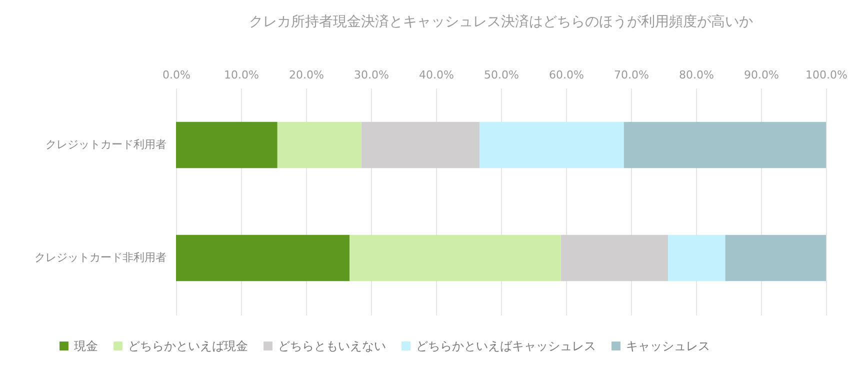 The width and height of the screenshot is (866, 380). What do you see at coordinates (241, 75) in the screenshot?
I see `x-tick-label: 10.0%` at bounding box center [241, 75].